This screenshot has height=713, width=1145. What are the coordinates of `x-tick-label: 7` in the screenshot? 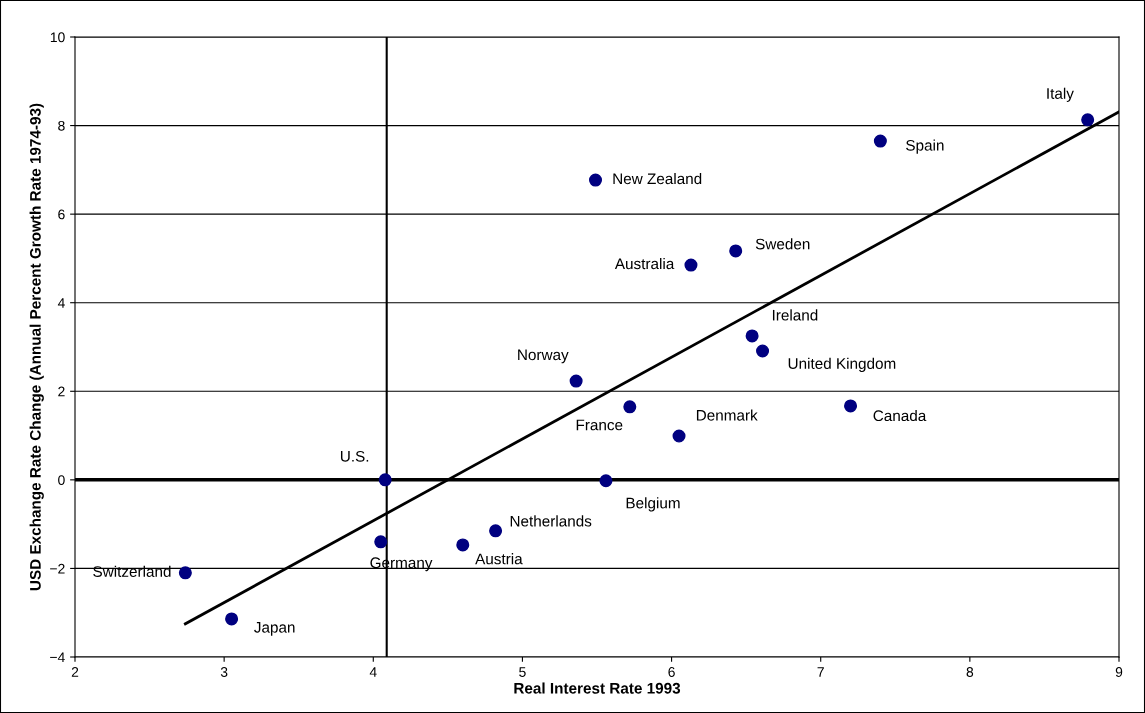 It's located at (820, 672).